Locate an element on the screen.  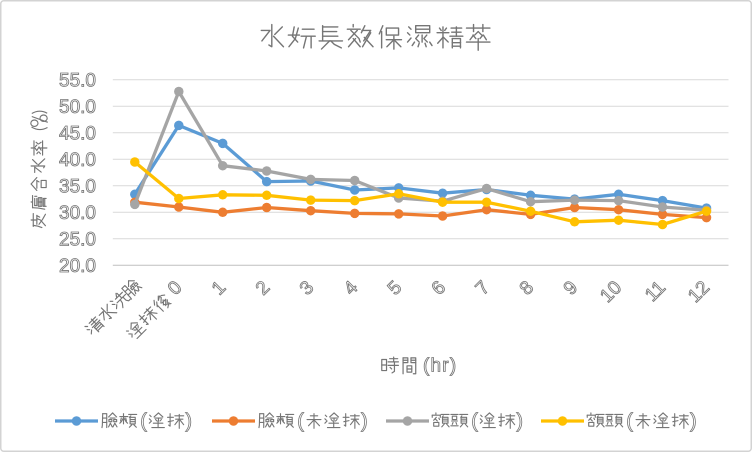
svg-text: 45.0 is located at coordinates (77, 134).